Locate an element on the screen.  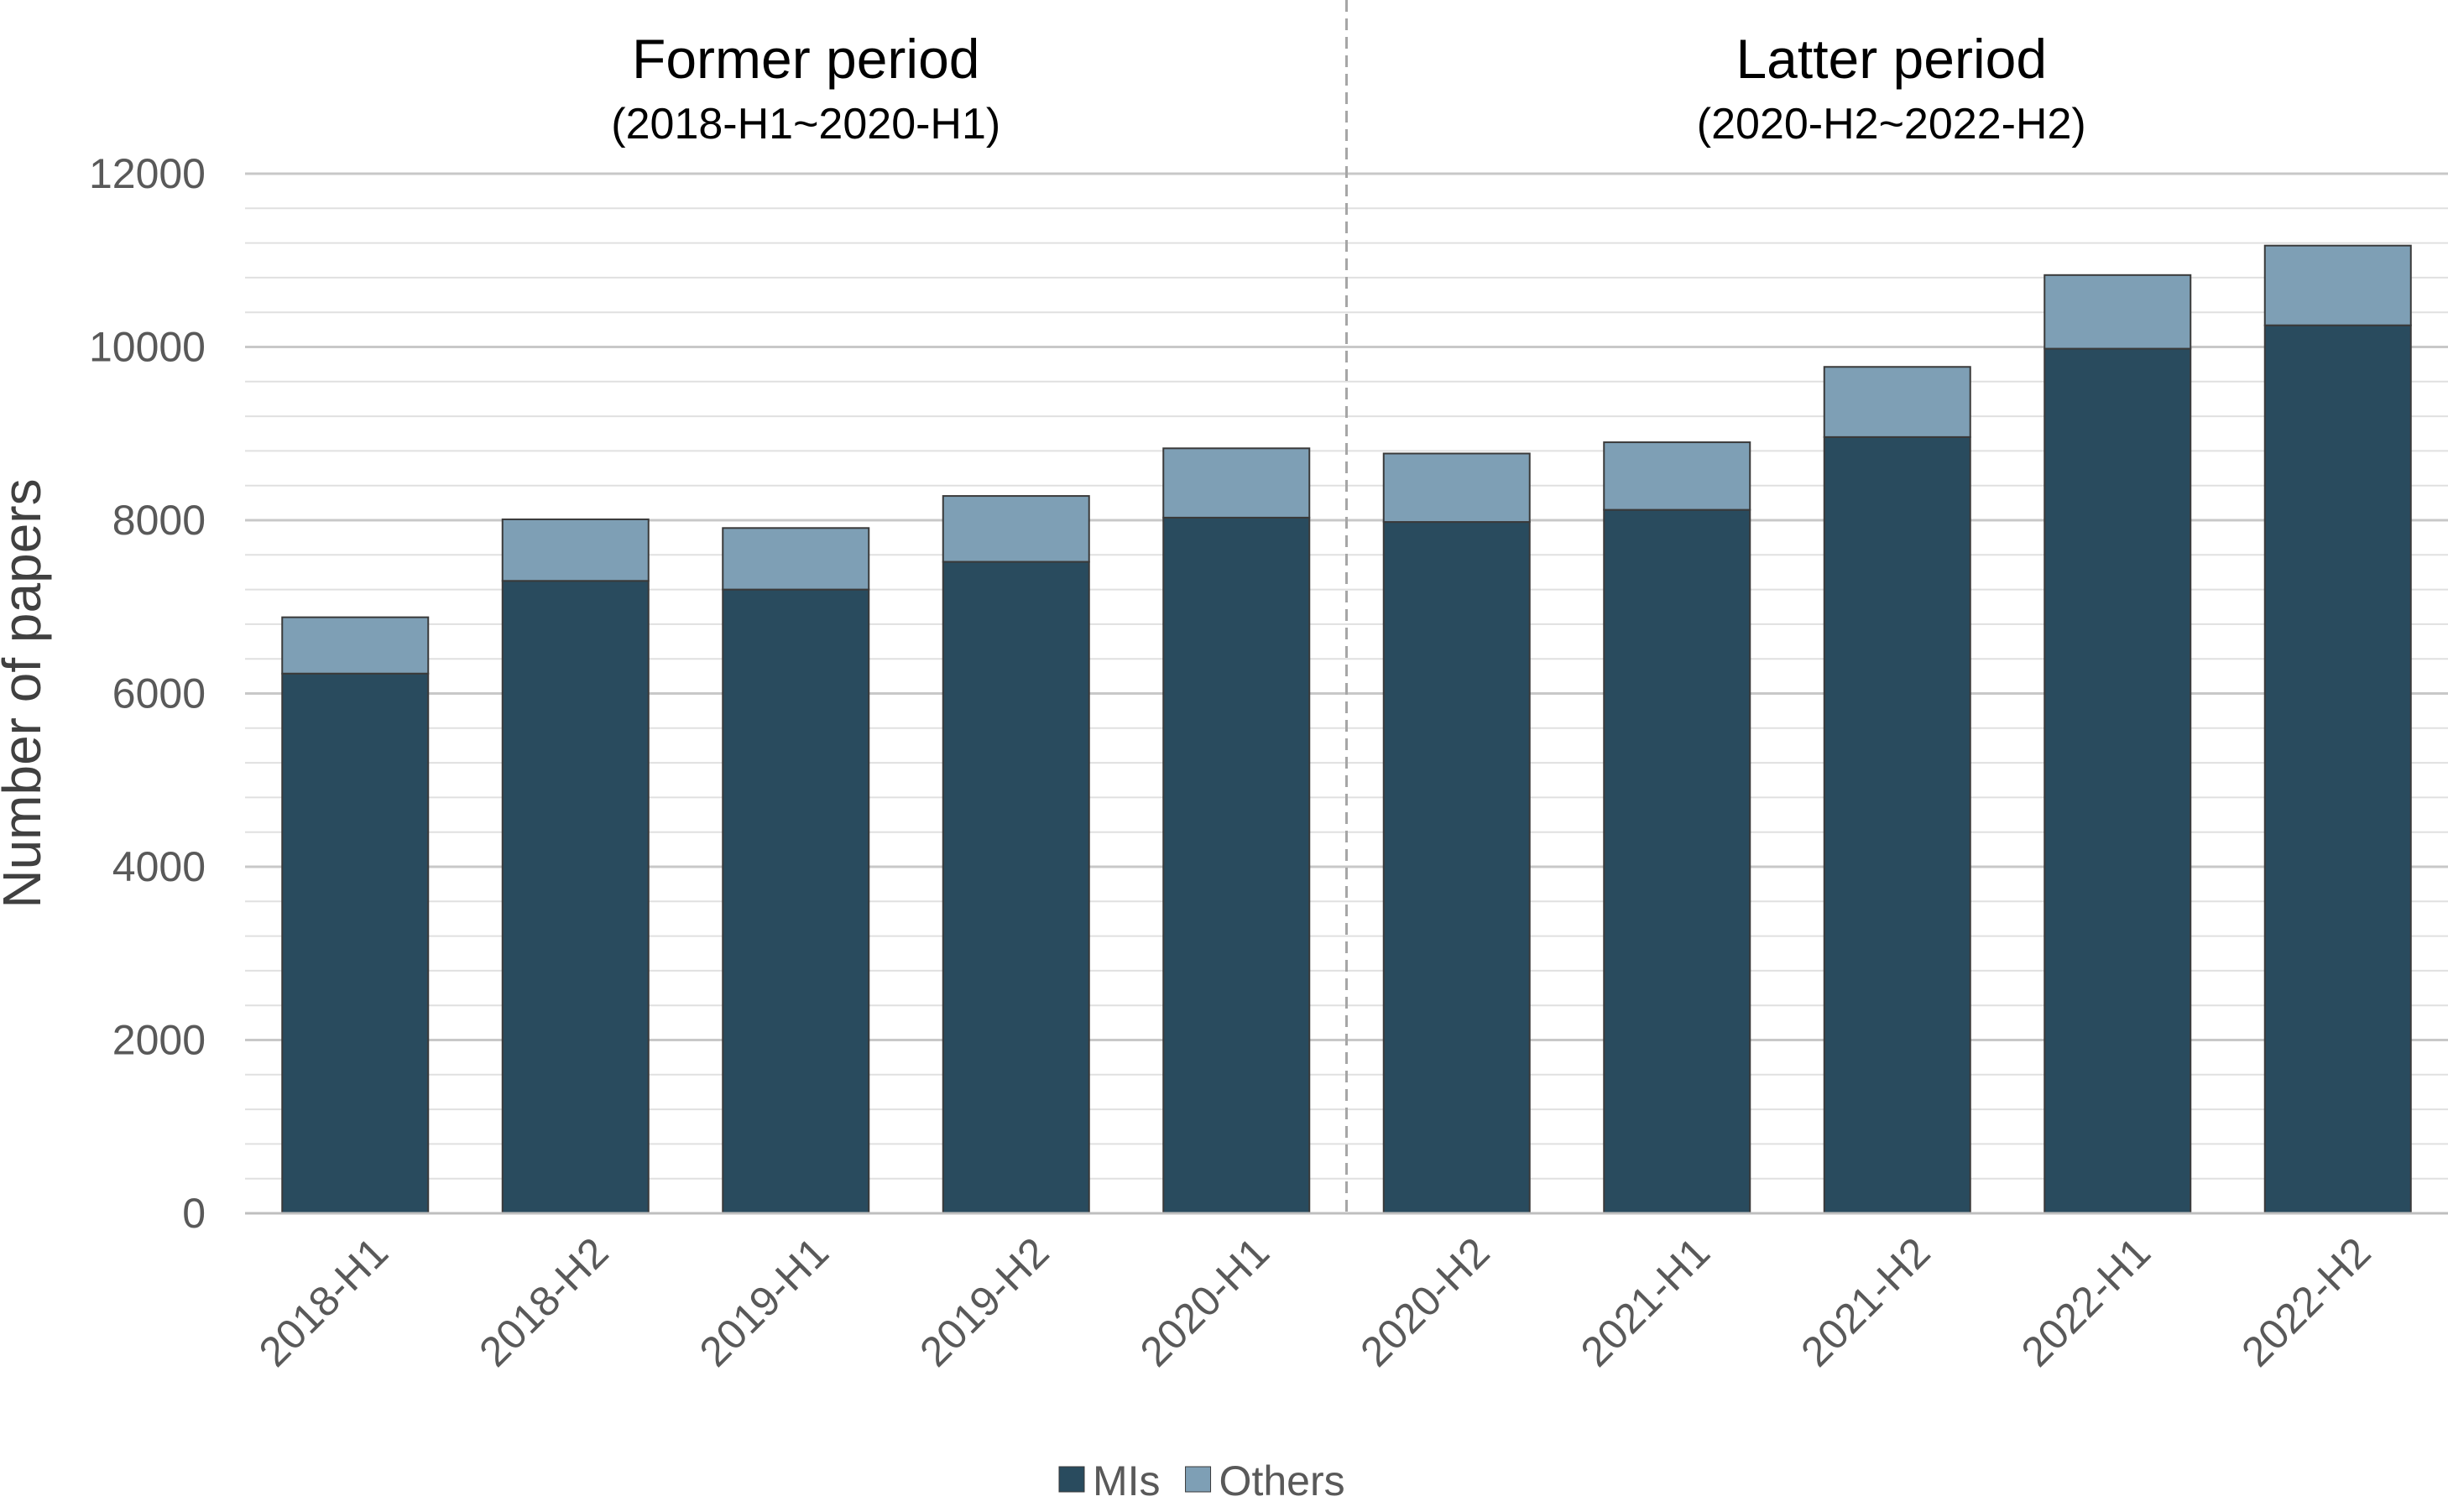
bar-mis-2021-H1 is located at coordinates (1677, 861).